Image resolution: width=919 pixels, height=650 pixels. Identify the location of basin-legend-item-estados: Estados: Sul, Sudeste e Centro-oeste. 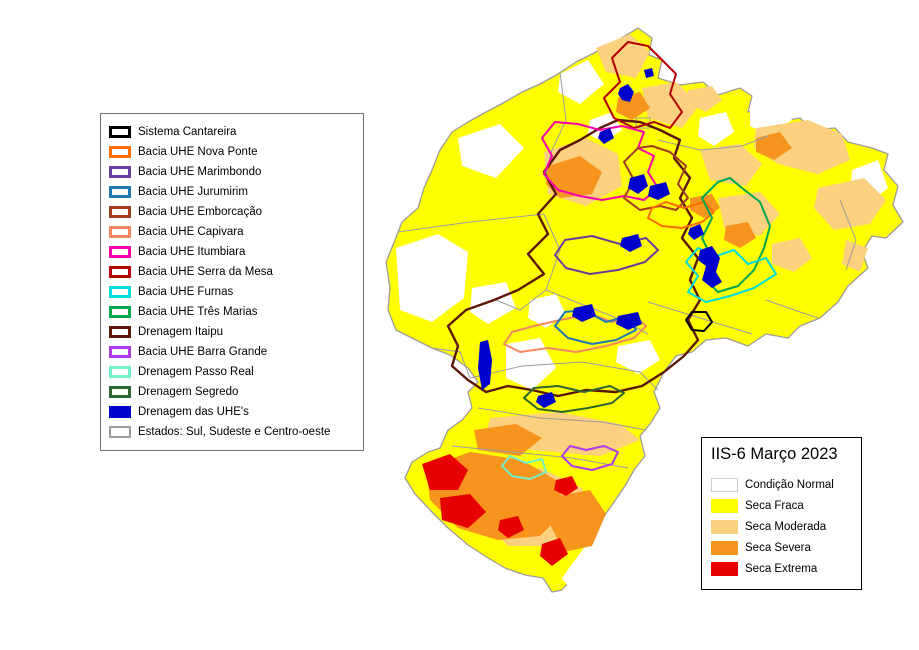
(232, 432).